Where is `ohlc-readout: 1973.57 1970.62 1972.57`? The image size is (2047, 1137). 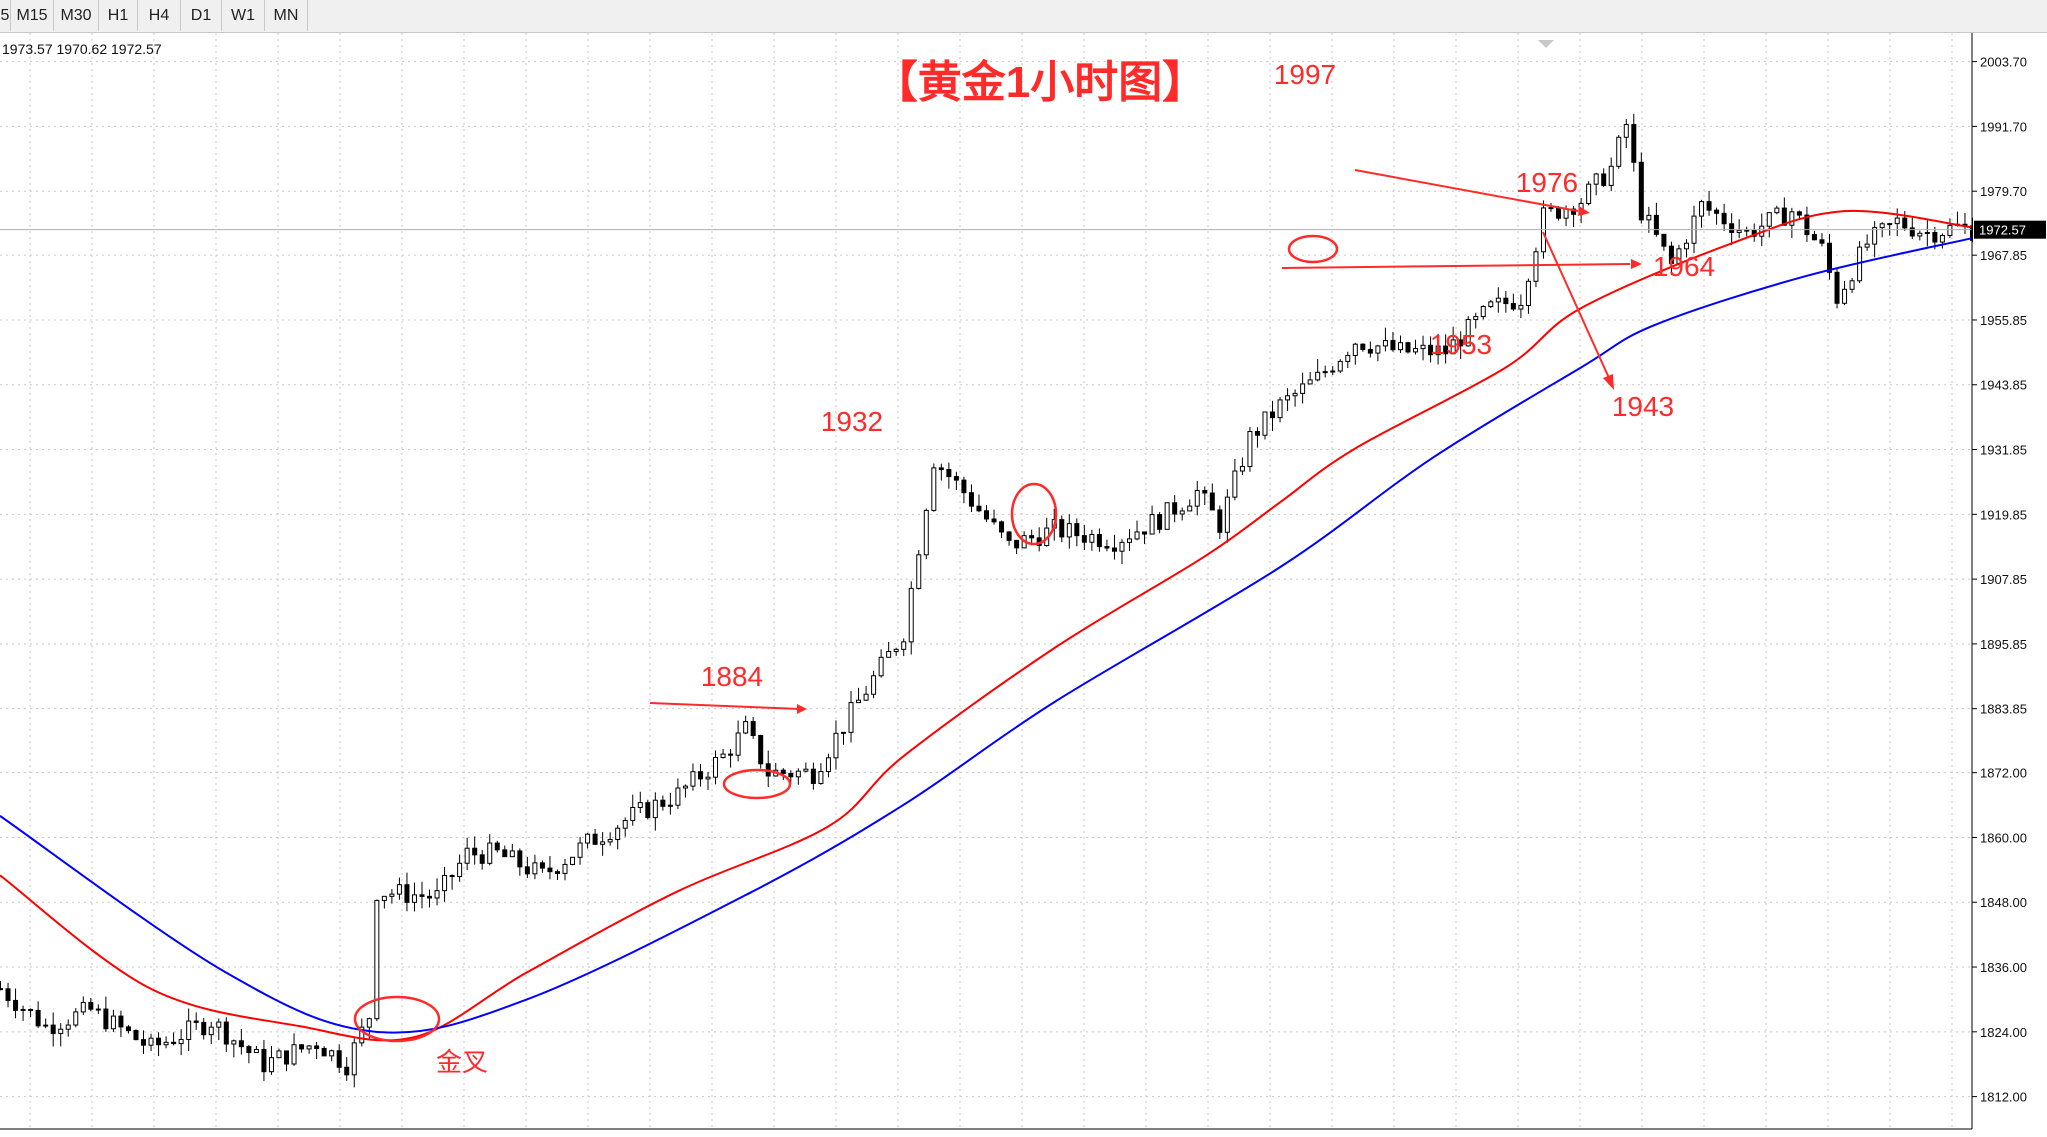
ohlc-readout: 1973.57 1970.62 1972.57 is located at coordinates (82, 49).